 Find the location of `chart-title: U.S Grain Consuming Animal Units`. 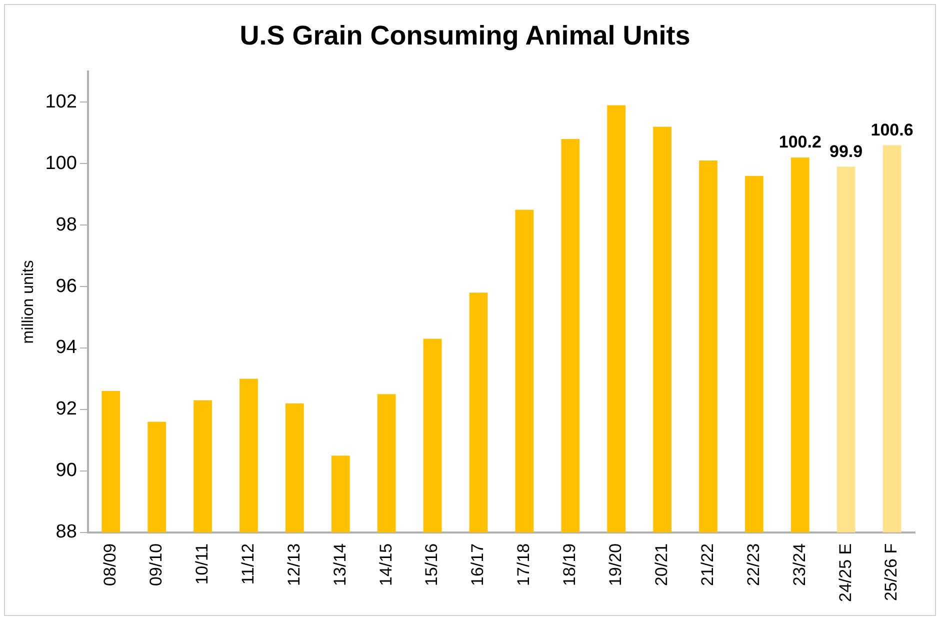

chart-title: U.S Grain Consuming Animal Units is located at coordinates (465, 35).